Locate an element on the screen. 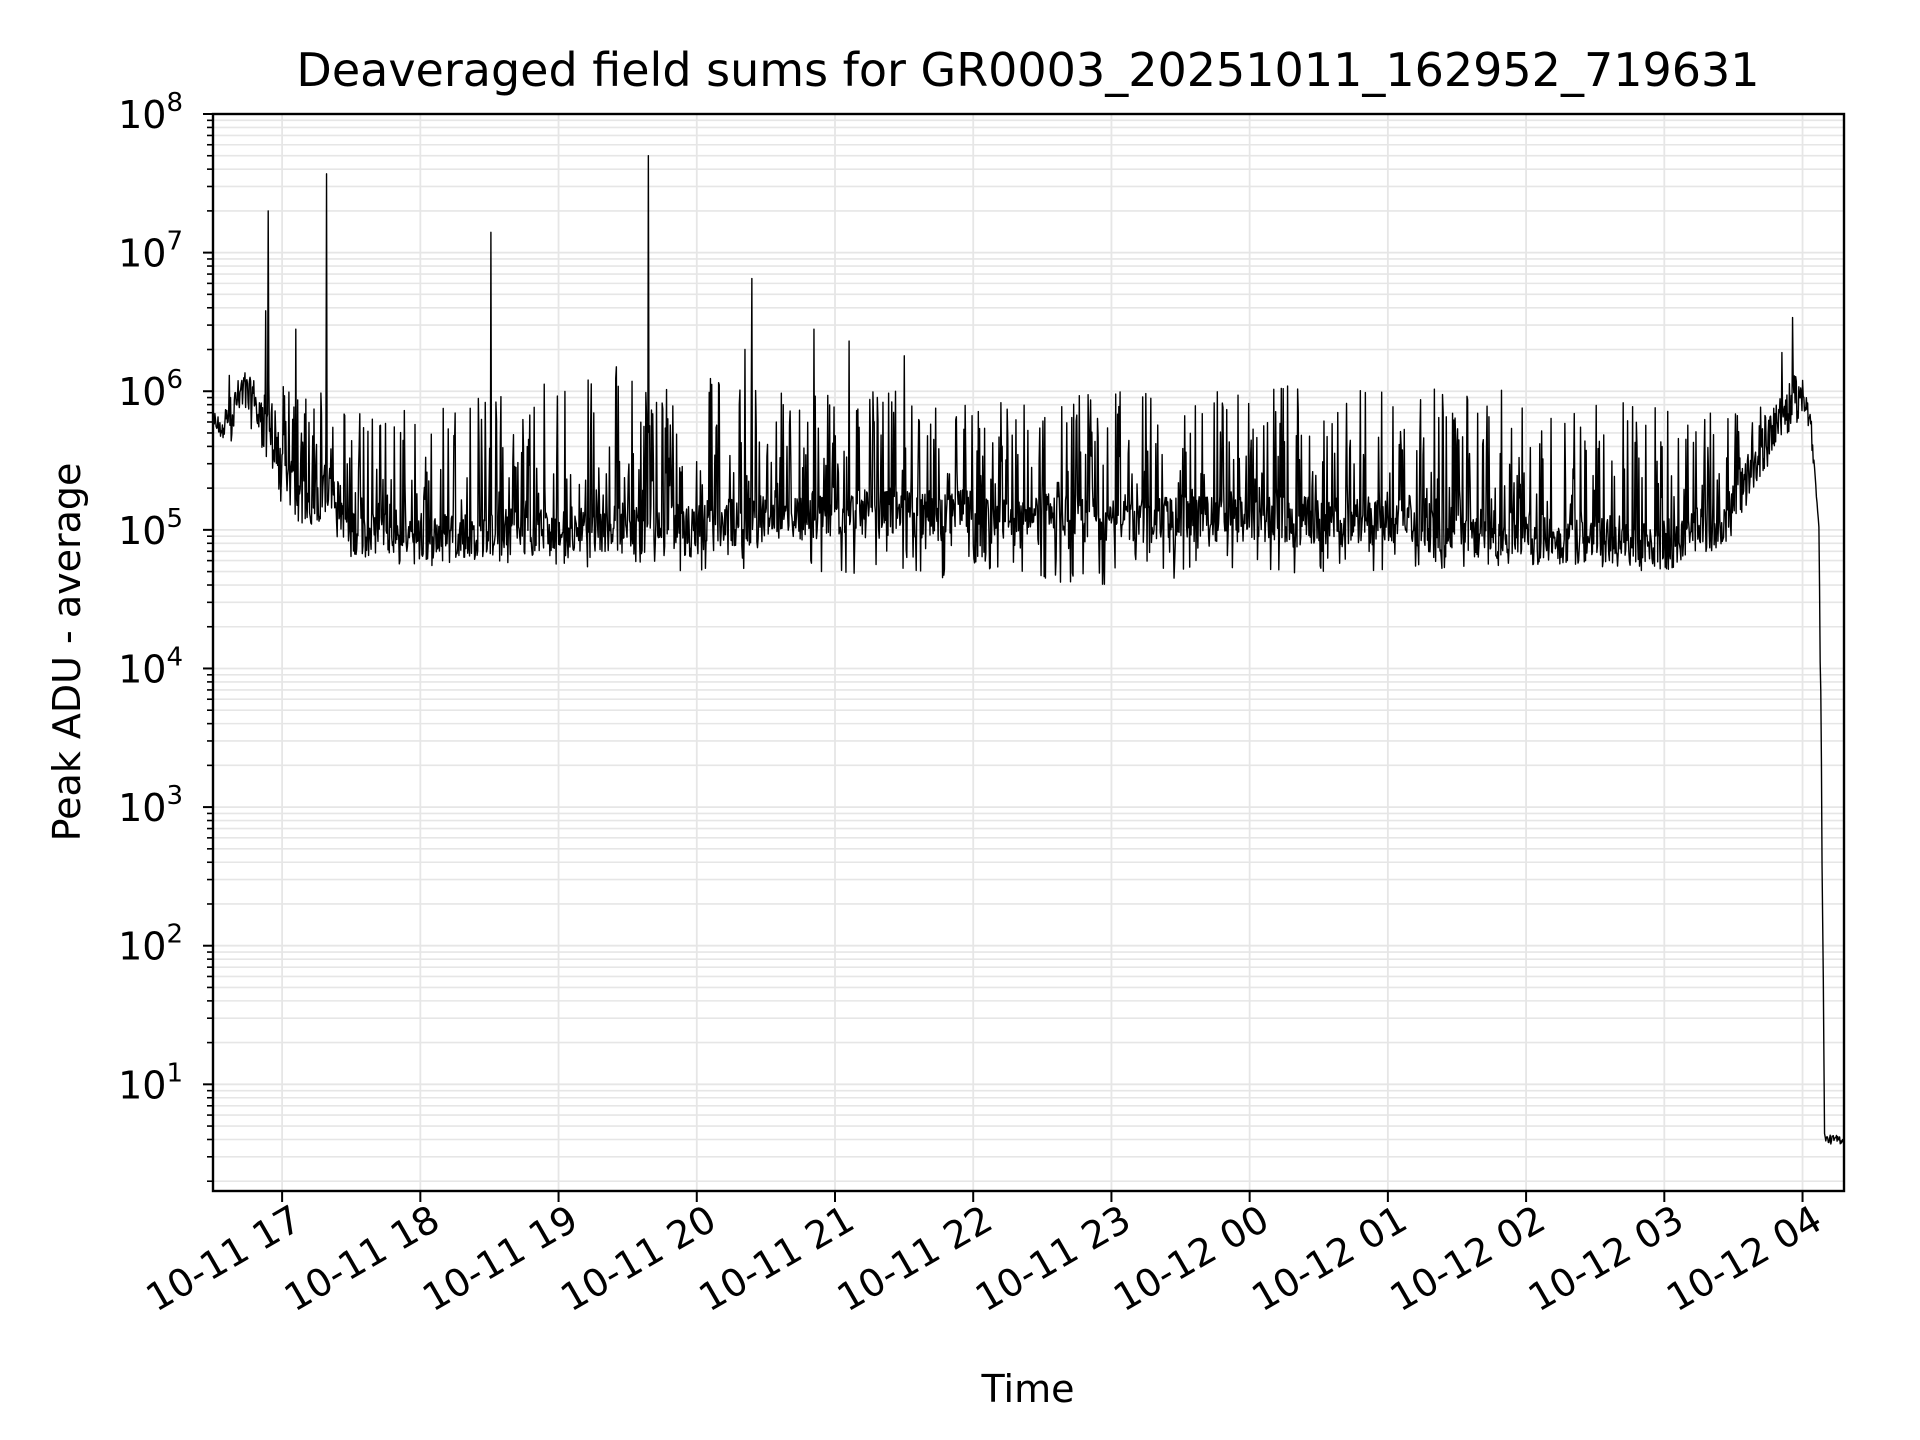 The height and width of the screenshot is (1440, 1920). y-tick-label: 102 is located at coordinates (150, 944).